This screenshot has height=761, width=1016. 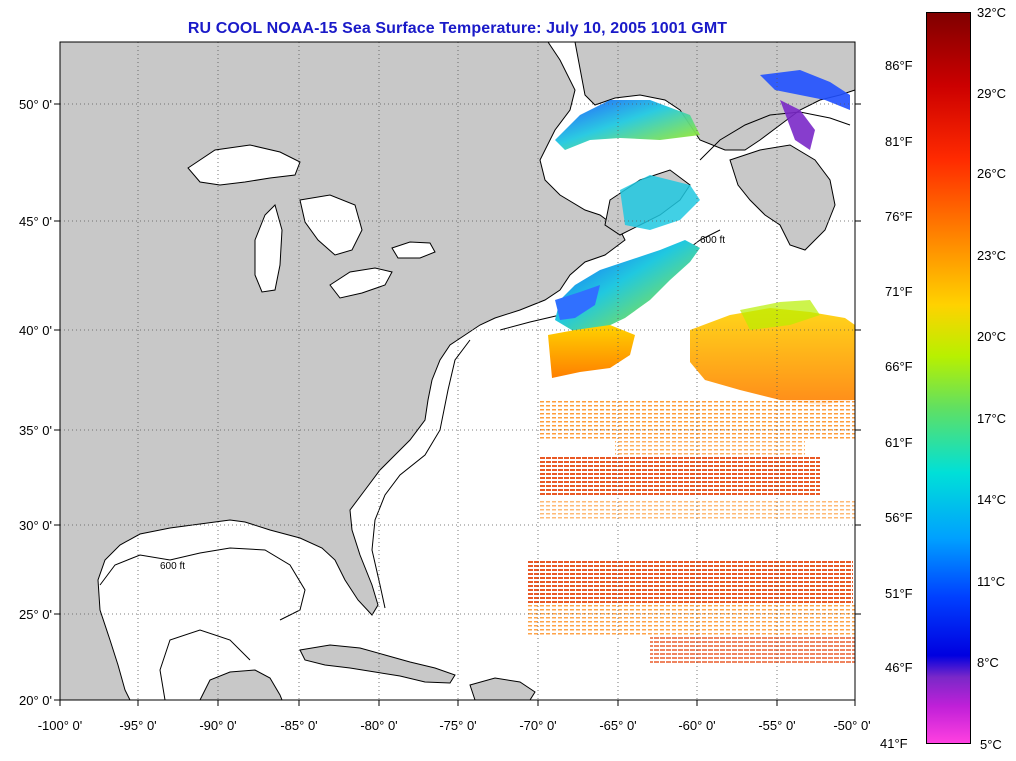 I want to click on lat-tick-label: 40° 0', so click(x=35, y=330).